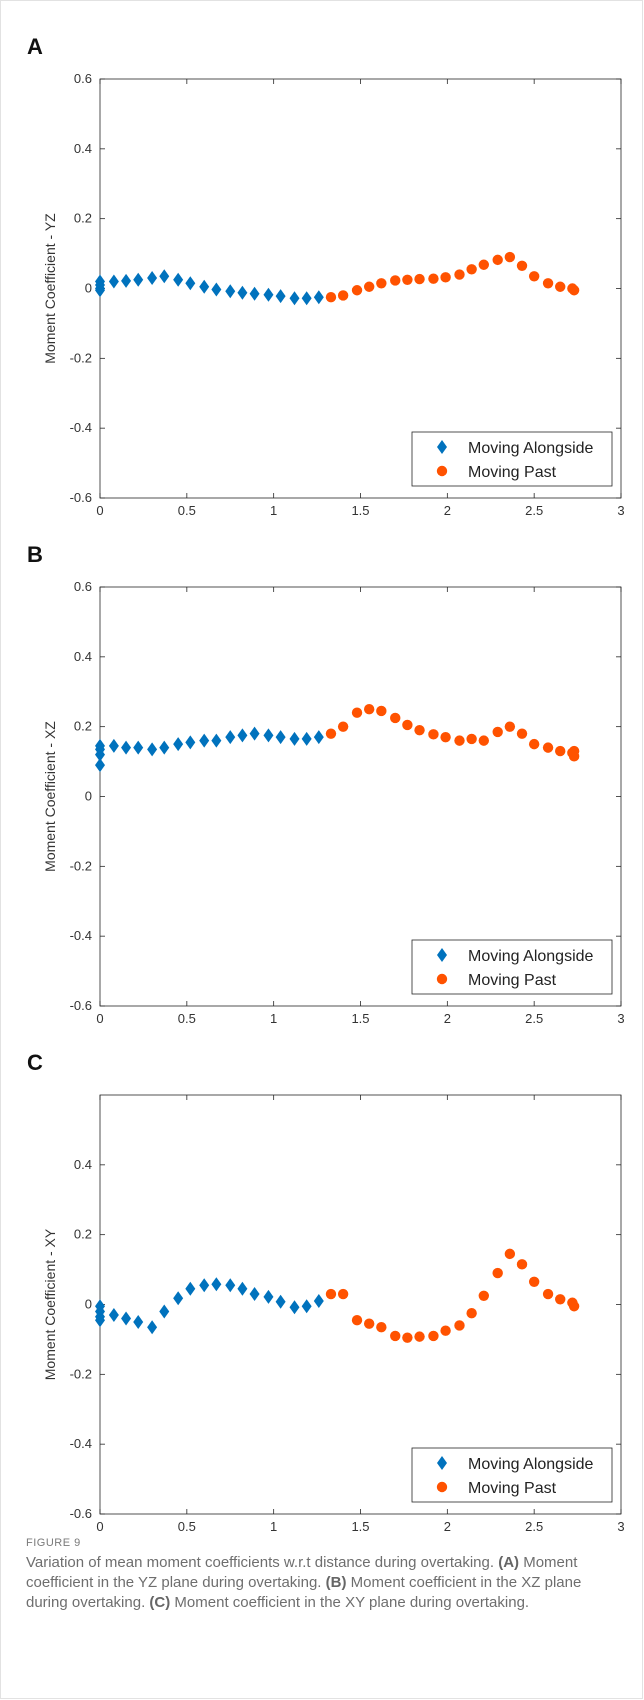 This screenshot has height=1700, width=644. What do you see at coordinates (50, 796) in the screenshot?
I see `y-axis-label: Moment Coefficient - XZ` at bounding box center [50, 796].